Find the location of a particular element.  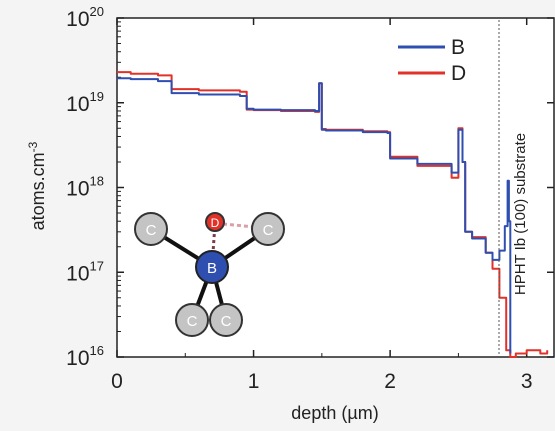

legend-label-b: B is located at coordinates (458, 47).